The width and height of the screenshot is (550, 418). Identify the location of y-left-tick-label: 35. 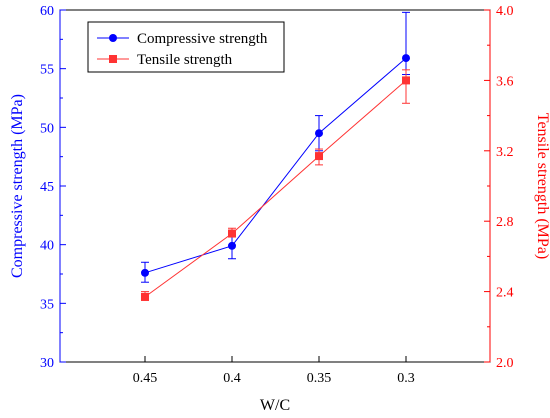
(47, 304).